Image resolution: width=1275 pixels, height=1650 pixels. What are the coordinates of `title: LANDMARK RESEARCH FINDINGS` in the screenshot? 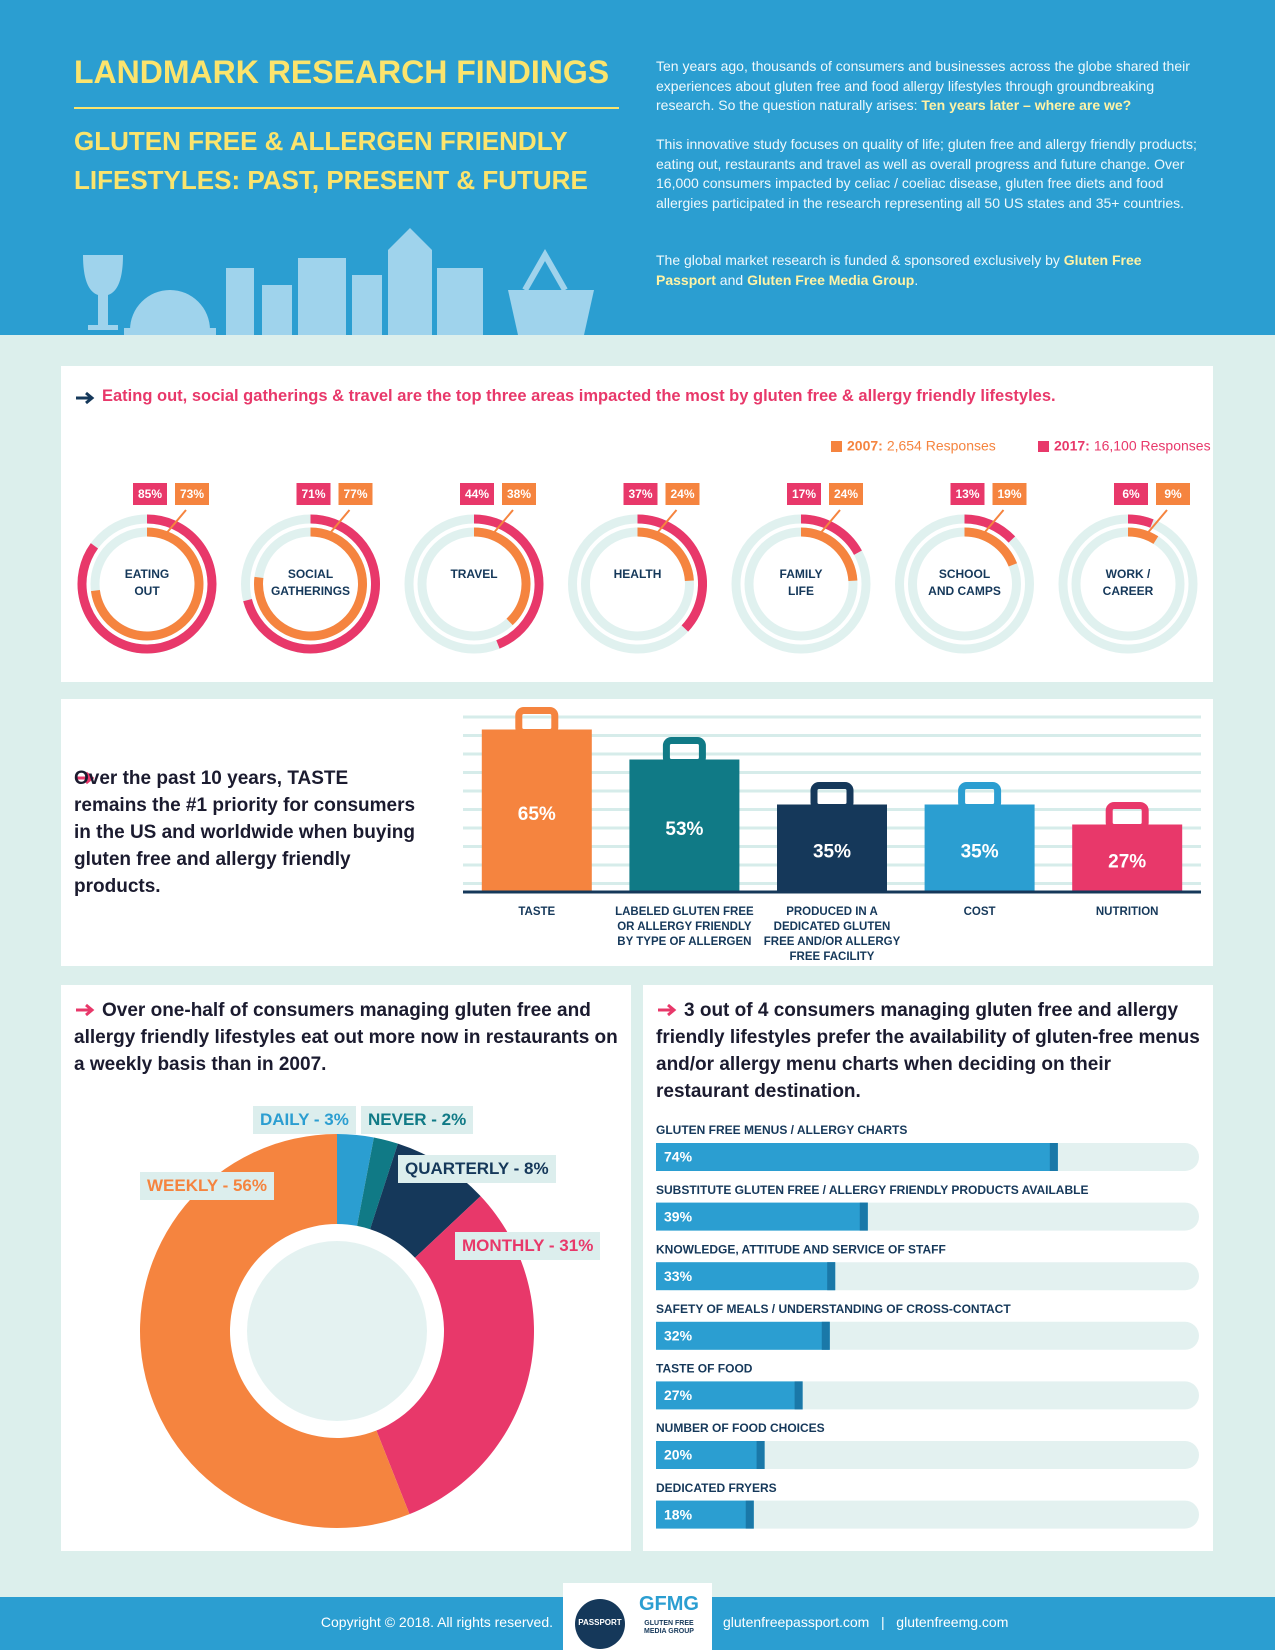 It's located at (342, 72).